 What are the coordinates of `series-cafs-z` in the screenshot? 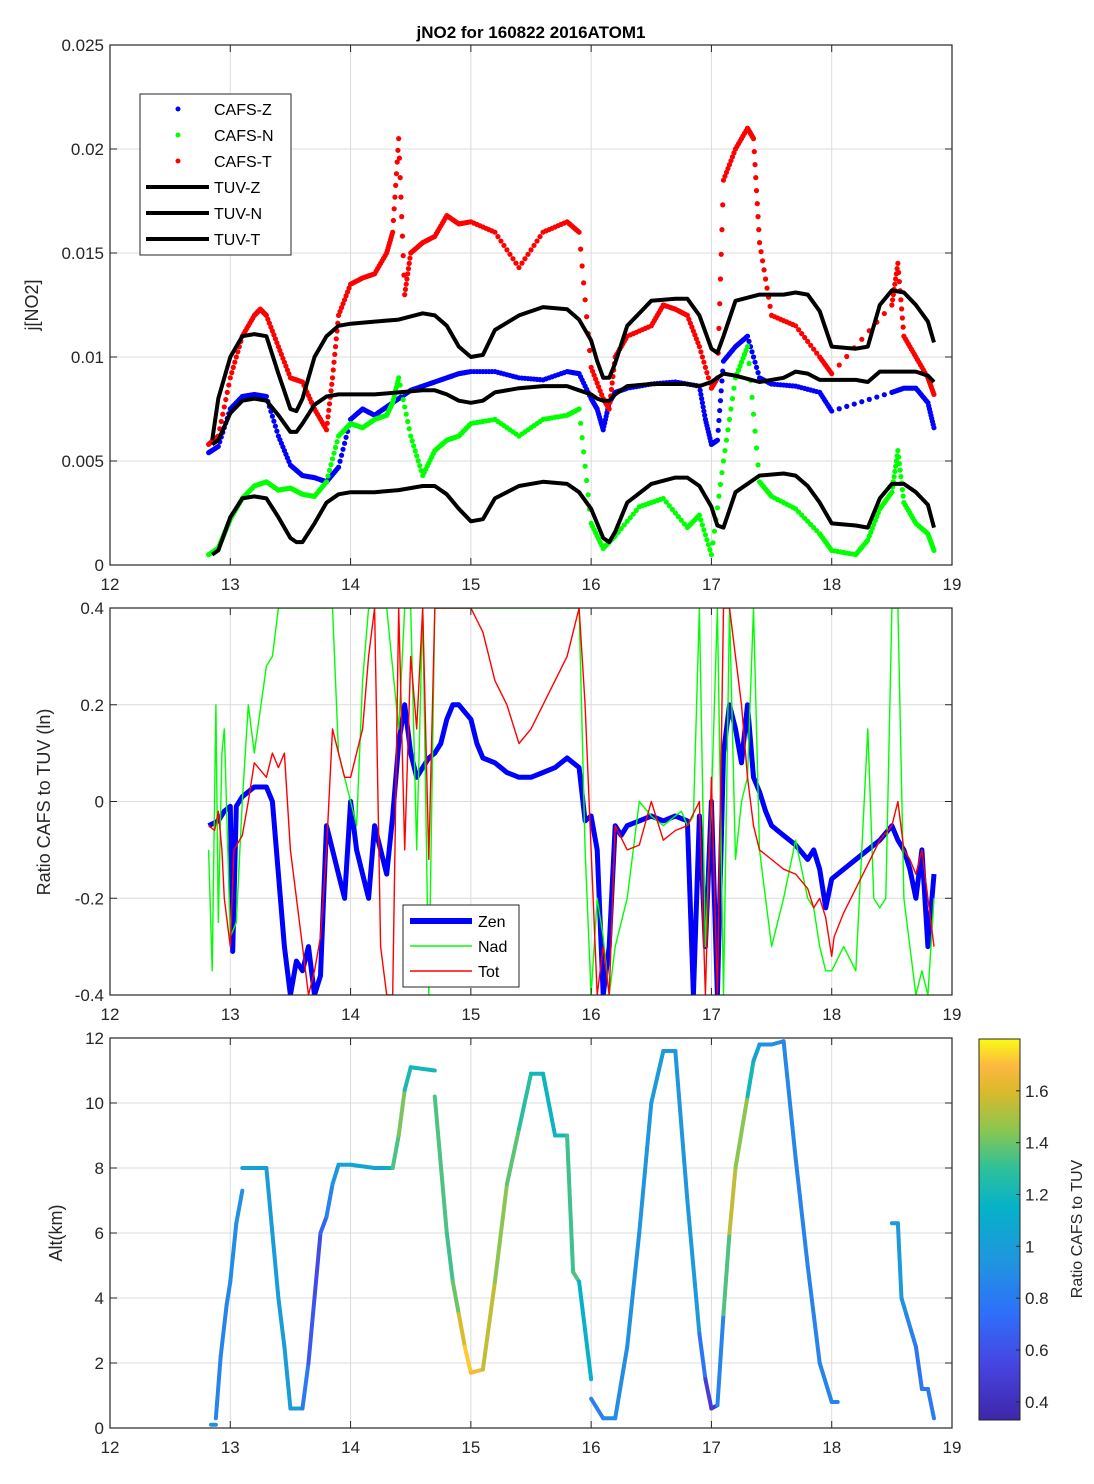 It's located at (571, 409).